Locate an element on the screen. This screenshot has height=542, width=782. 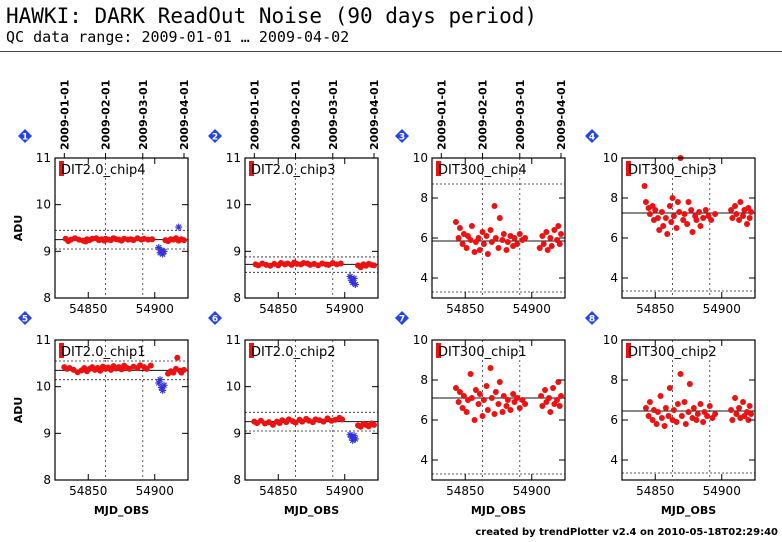
y-tick-label: 6 is located at coordinates (614, 238).